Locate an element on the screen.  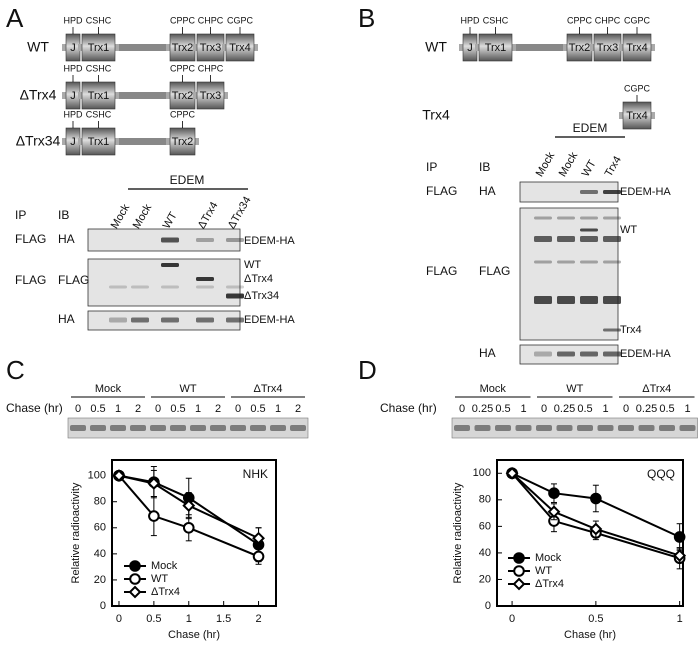
lane-label: ΔTrx4 is located at coordinates (208, 215).